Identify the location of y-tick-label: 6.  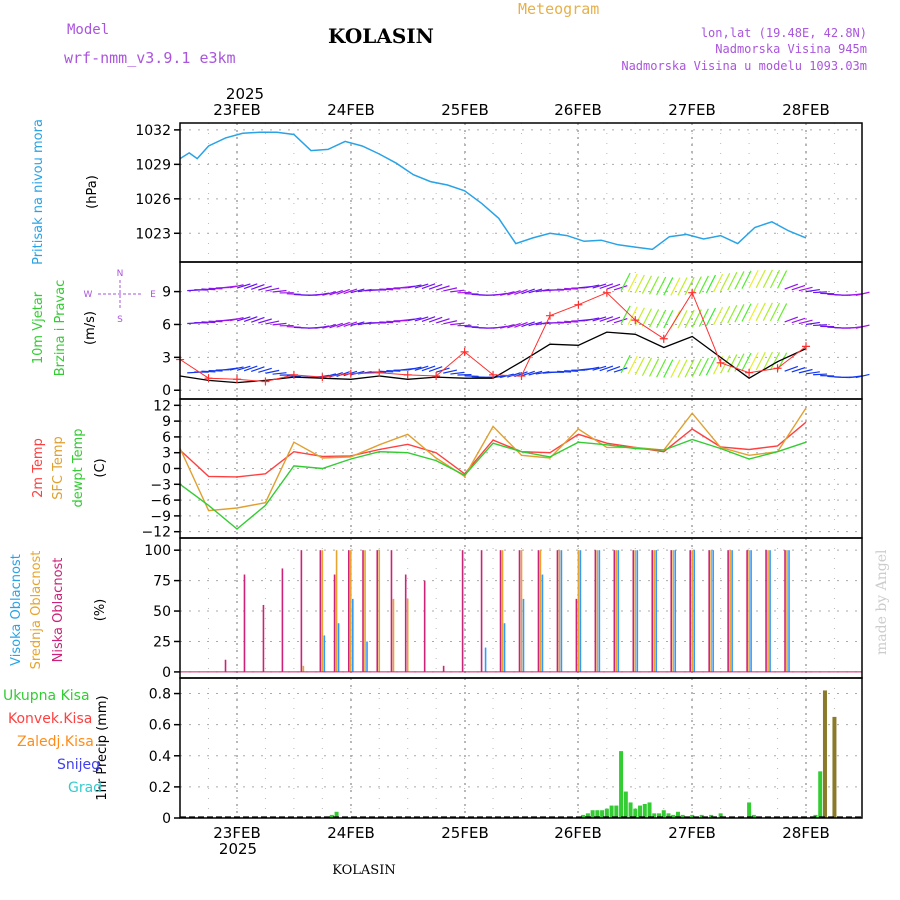
(166, 438).